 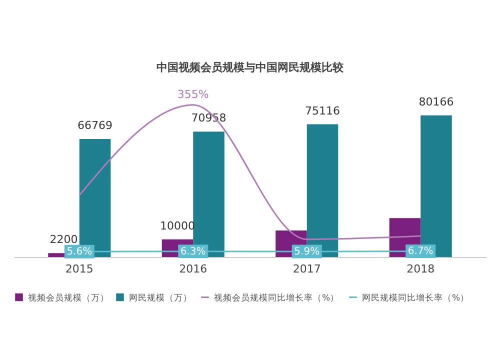 I want to click on x-tick-label: 2017, so click(x=306, y=269).